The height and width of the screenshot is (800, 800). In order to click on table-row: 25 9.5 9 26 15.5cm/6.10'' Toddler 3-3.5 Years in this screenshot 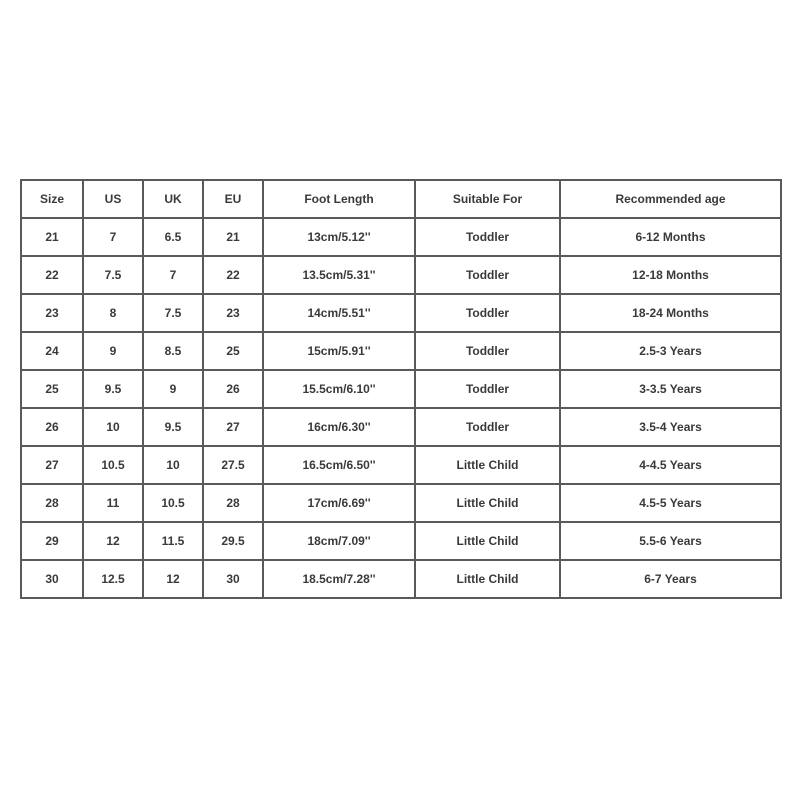, I will do `click(401, 389)`.